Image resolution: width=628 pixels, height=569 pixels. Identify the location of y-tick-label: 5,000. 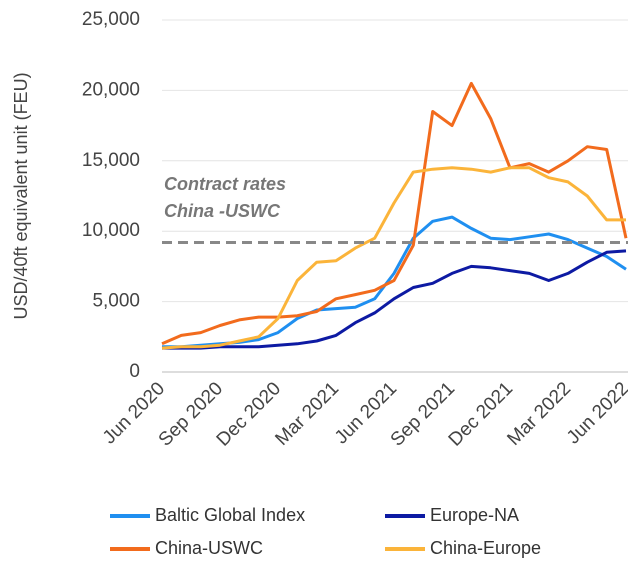
(116, 301).